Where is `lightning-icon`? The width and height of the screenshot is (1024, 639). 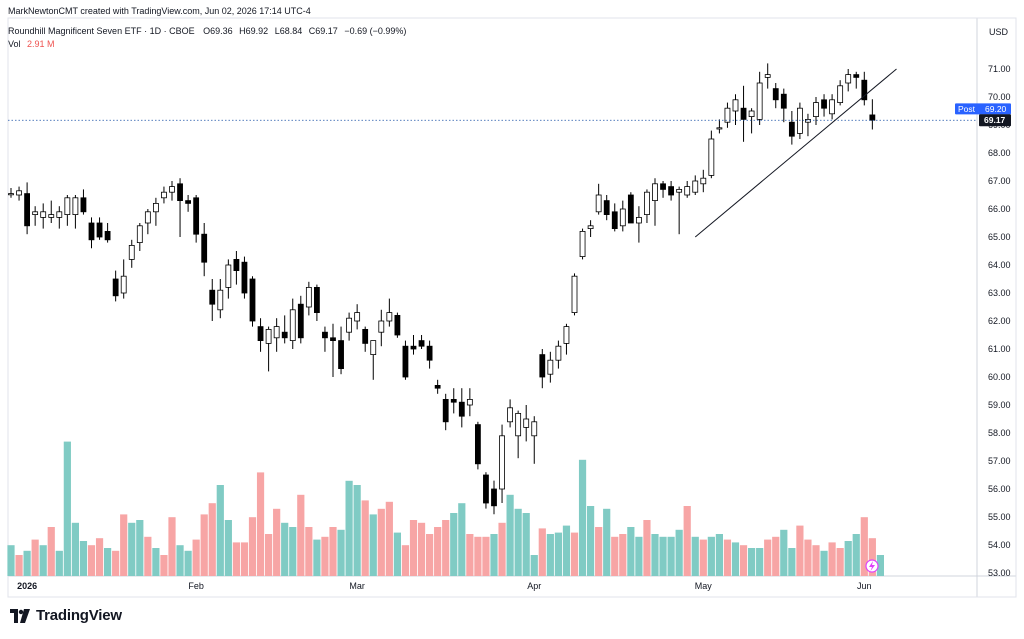
lightning-icon is located at coordinates (872, 566).